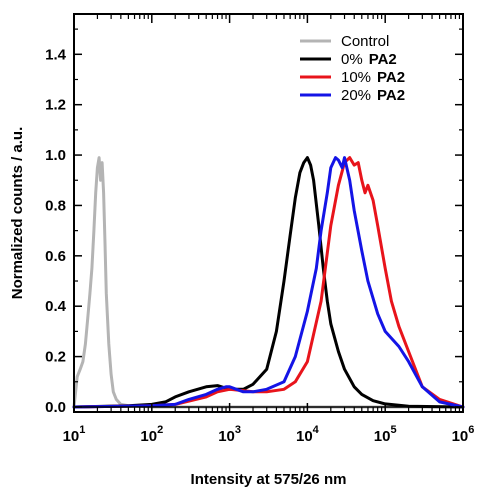  What do you see at coordinates (373, 95) in the screenshot?
I see `legend-label-3: 20% PA2` at bounding box center [373, 95].